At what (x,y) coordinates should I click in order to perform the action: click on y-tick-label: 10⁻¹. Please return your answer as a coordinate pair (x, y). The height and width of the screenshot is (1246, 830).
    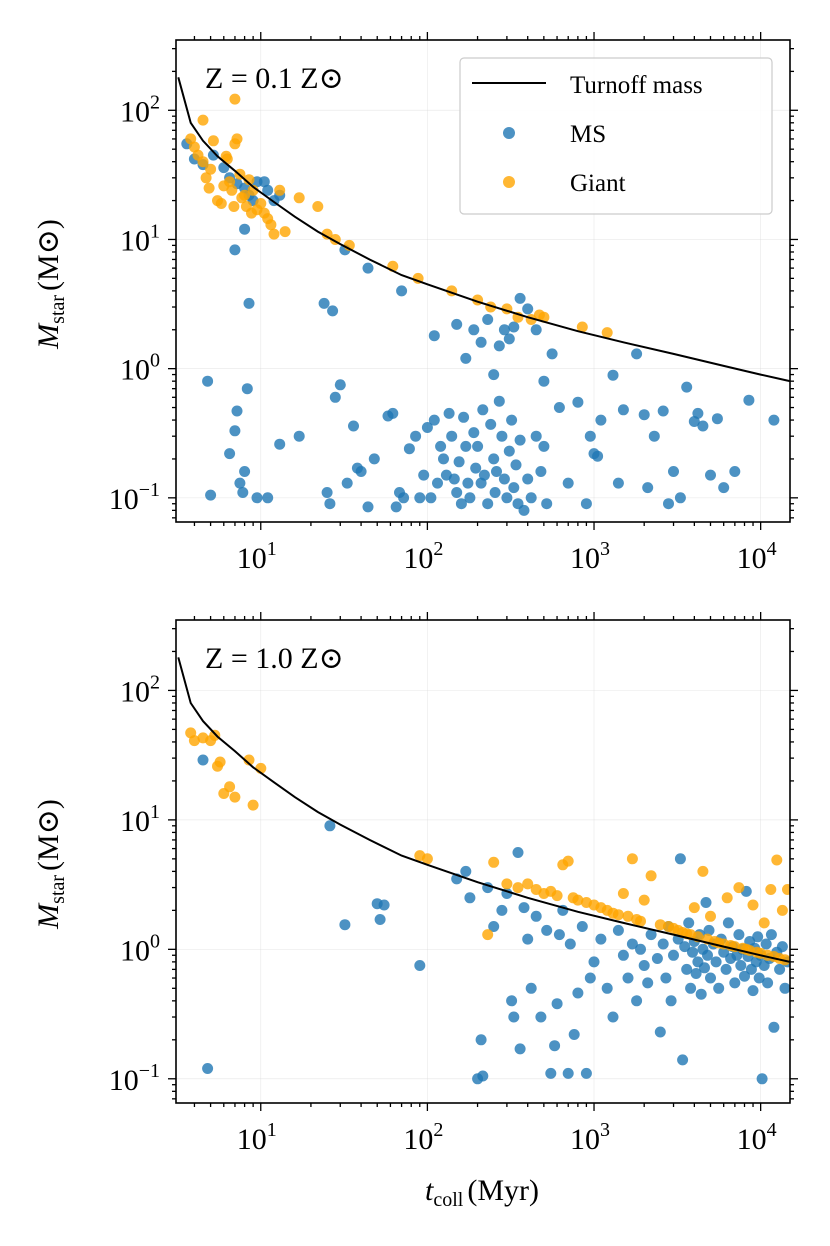
    Looking at the image, I should click on (134, 1078).